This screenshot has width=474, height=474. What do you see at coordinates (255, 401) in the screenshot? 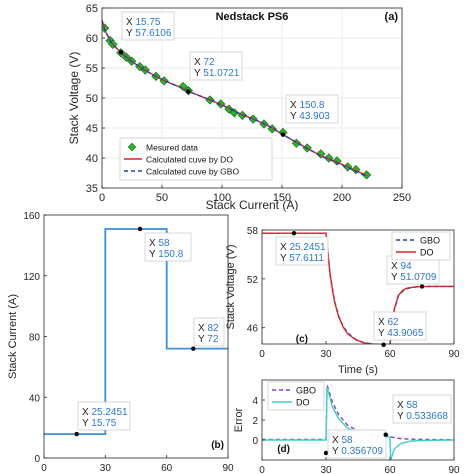
I see `y-tick-label: 4` at bounding box center [255, 401].